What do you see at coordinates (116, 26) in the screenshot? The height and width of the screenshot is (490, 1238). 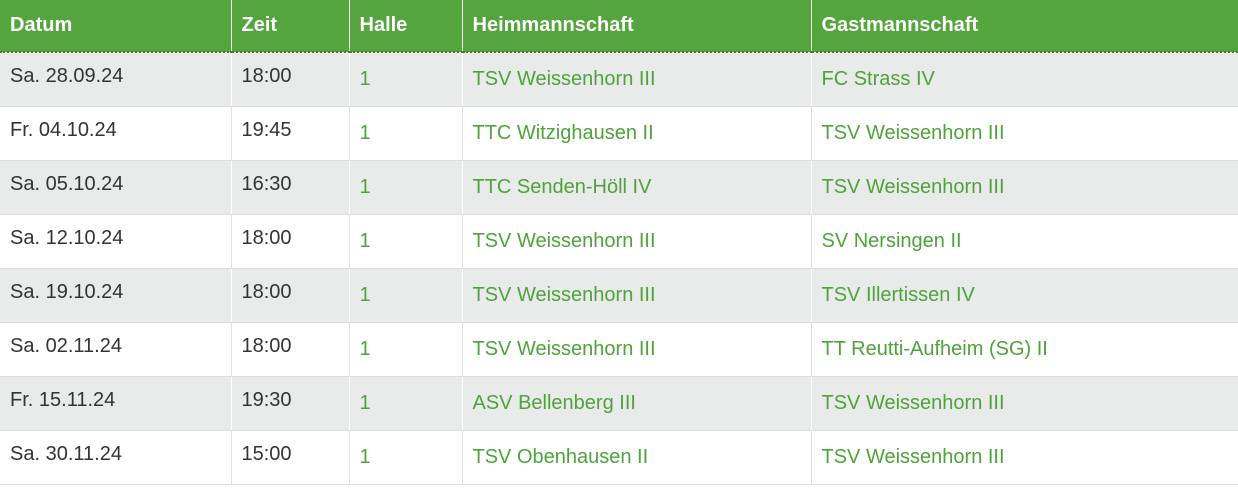 I see `header-datum: Datum` at bounding box center [116, 26].